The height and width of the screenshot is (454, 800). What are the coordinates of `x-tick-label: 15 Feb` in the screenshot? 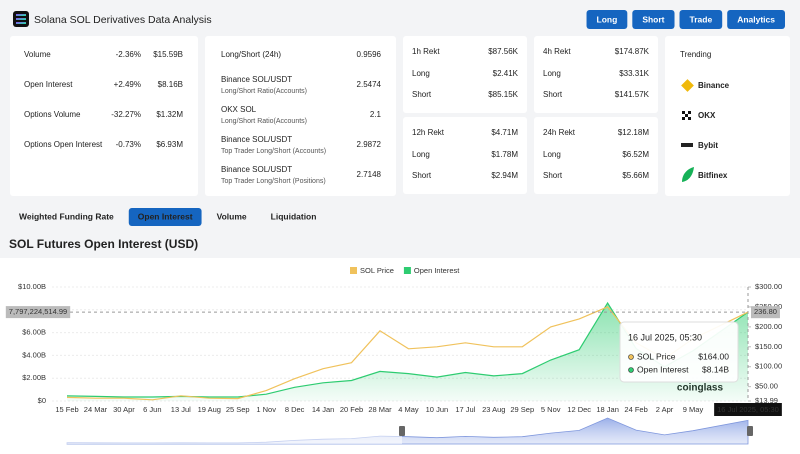 It's located at (66, 409).